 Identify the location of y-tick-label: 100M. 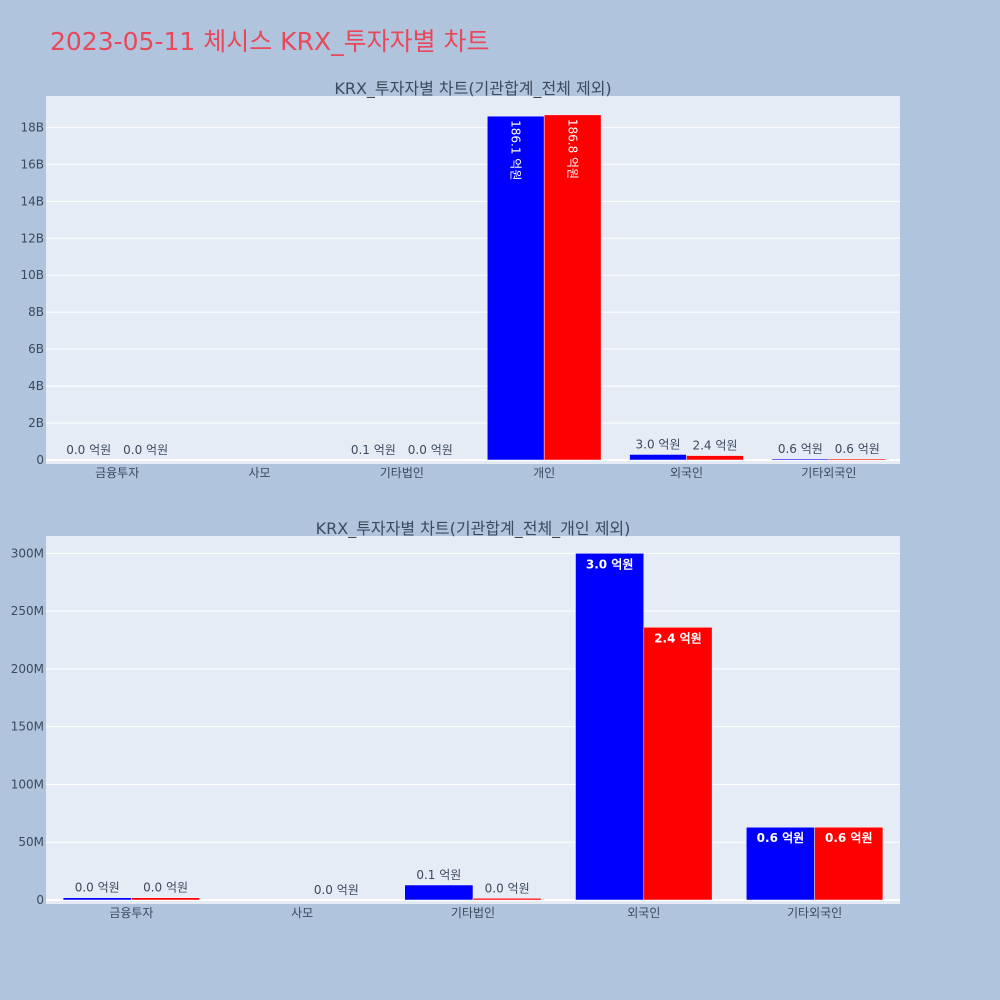
(27, 784).